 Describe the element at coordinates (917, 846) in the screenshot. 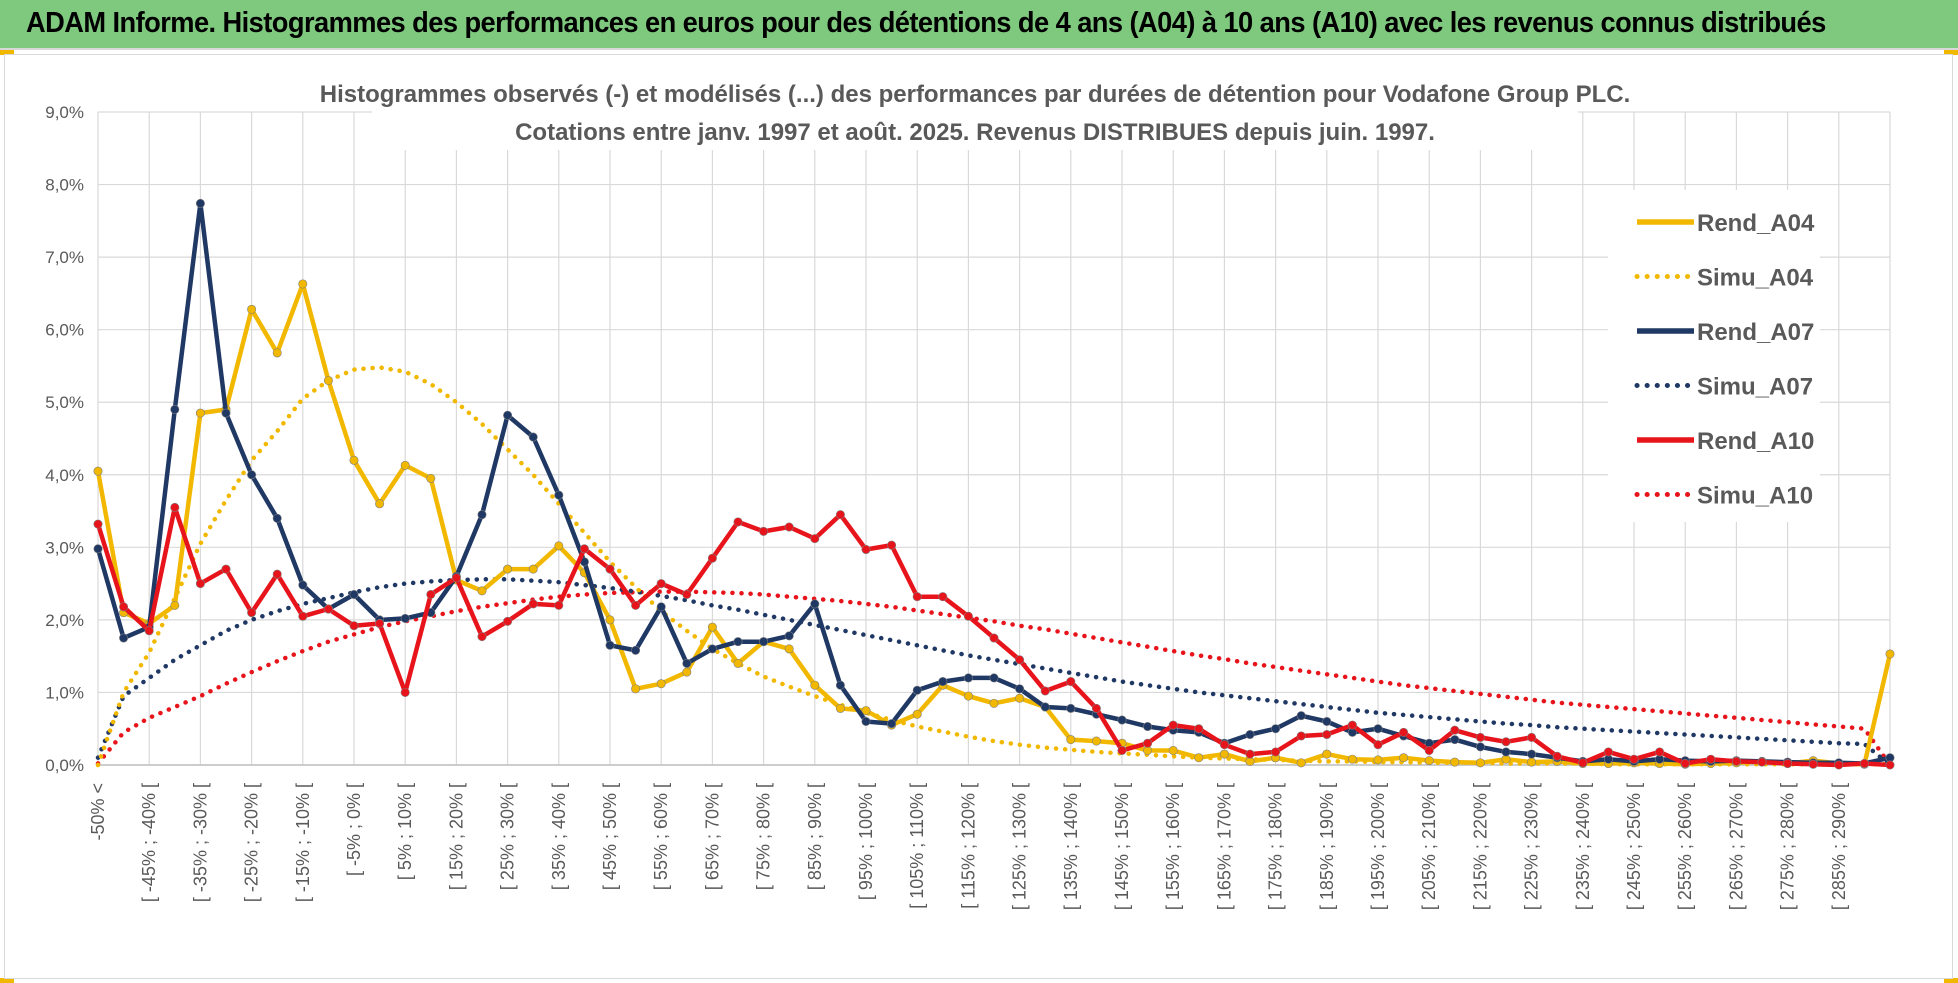

I see `x-tick-label: [ 105% ; 110% [` at that location.